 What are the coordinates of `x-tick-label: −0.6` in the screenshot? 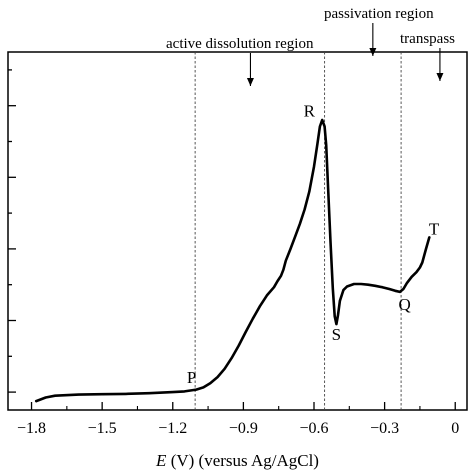 It's located at (313, 428).